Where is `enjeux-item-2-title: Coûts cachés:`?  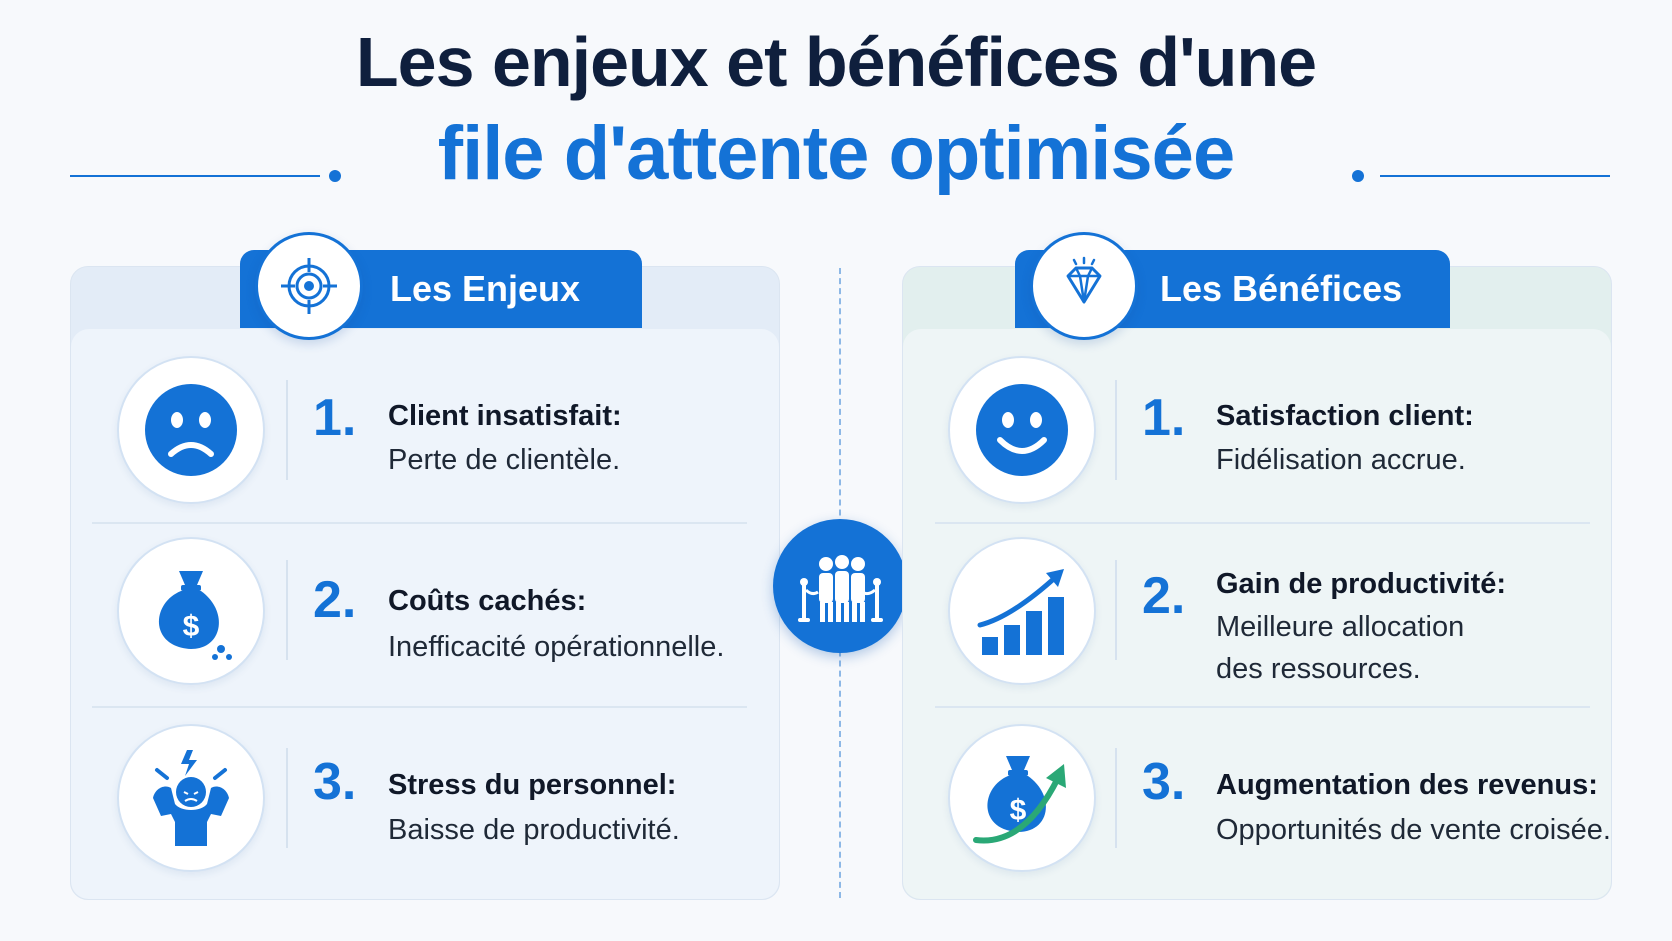
enjeux-item-2-title: Coûts cachés: is located at coordinates (487, 601).